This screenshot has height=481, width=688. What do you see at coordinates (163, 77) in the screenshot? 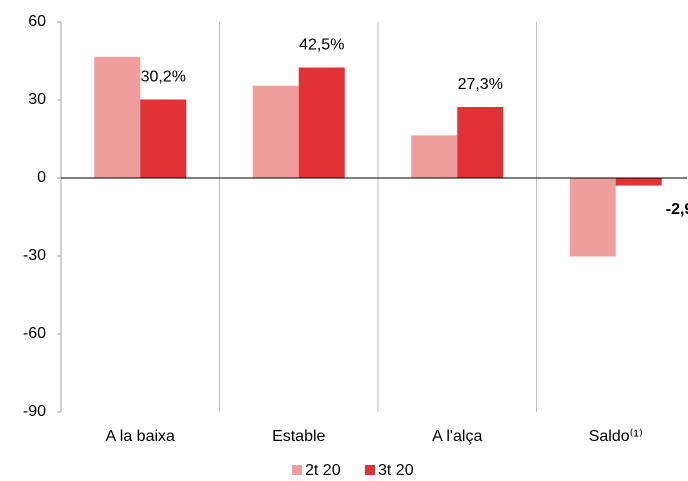
I see `data-label: 30,2%` at bounding box center [163, 77].